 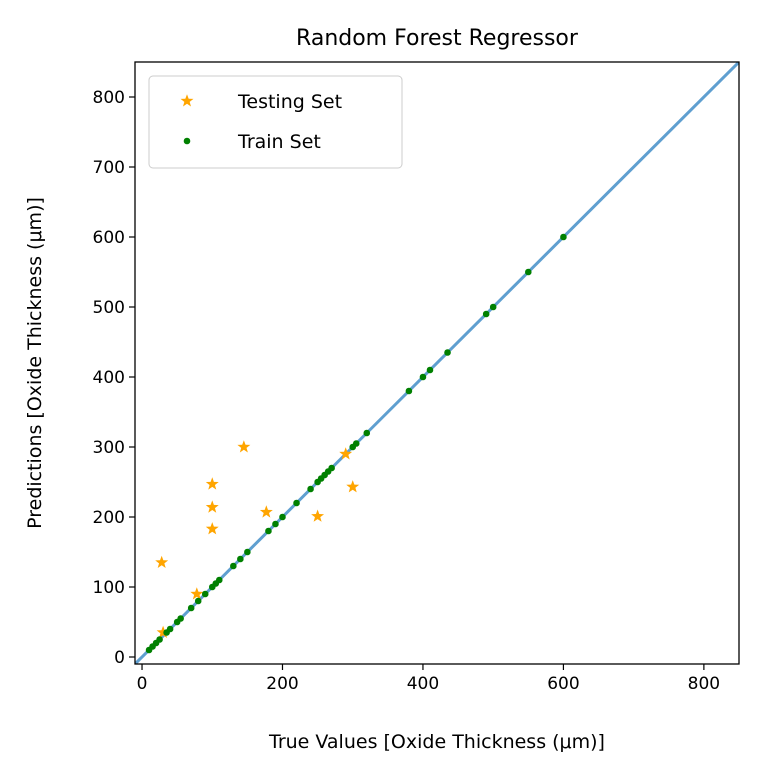 What do you see at coordinates (289, 102) in the screenshot?
I see `legend-label-testing-set: Testing Set` at bounding box center [289, 102].